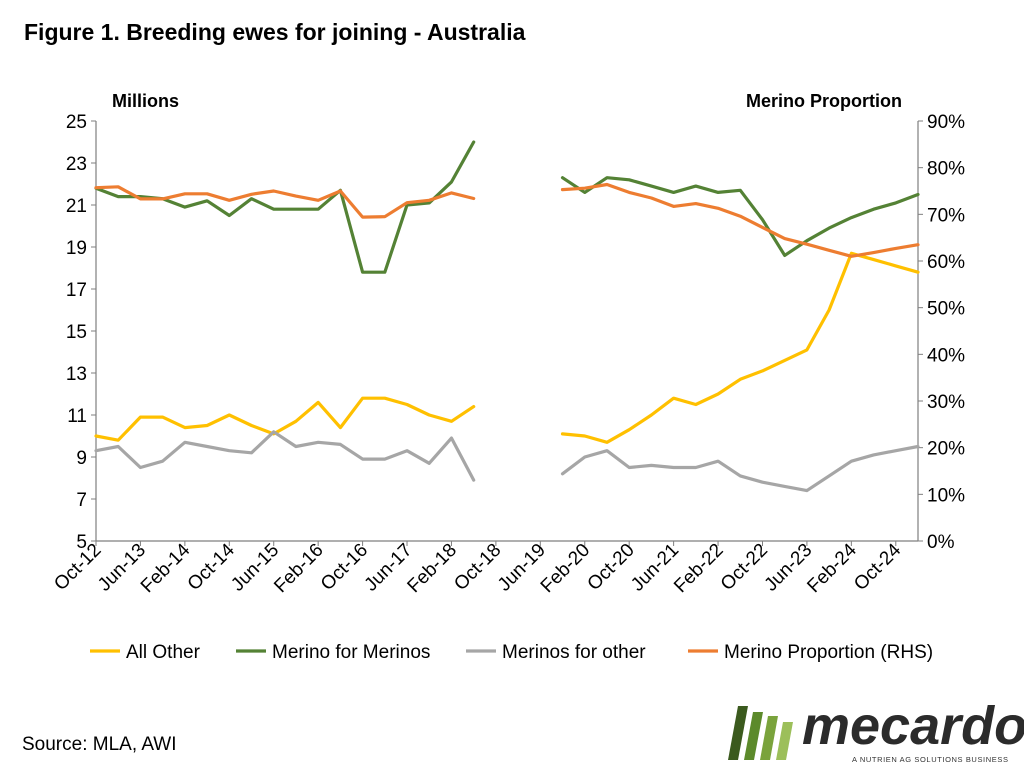  What do you see at coordinates (76, 122) in the screenshot?
I see `left-tick-label: 25` at bounding box center [76, 122].